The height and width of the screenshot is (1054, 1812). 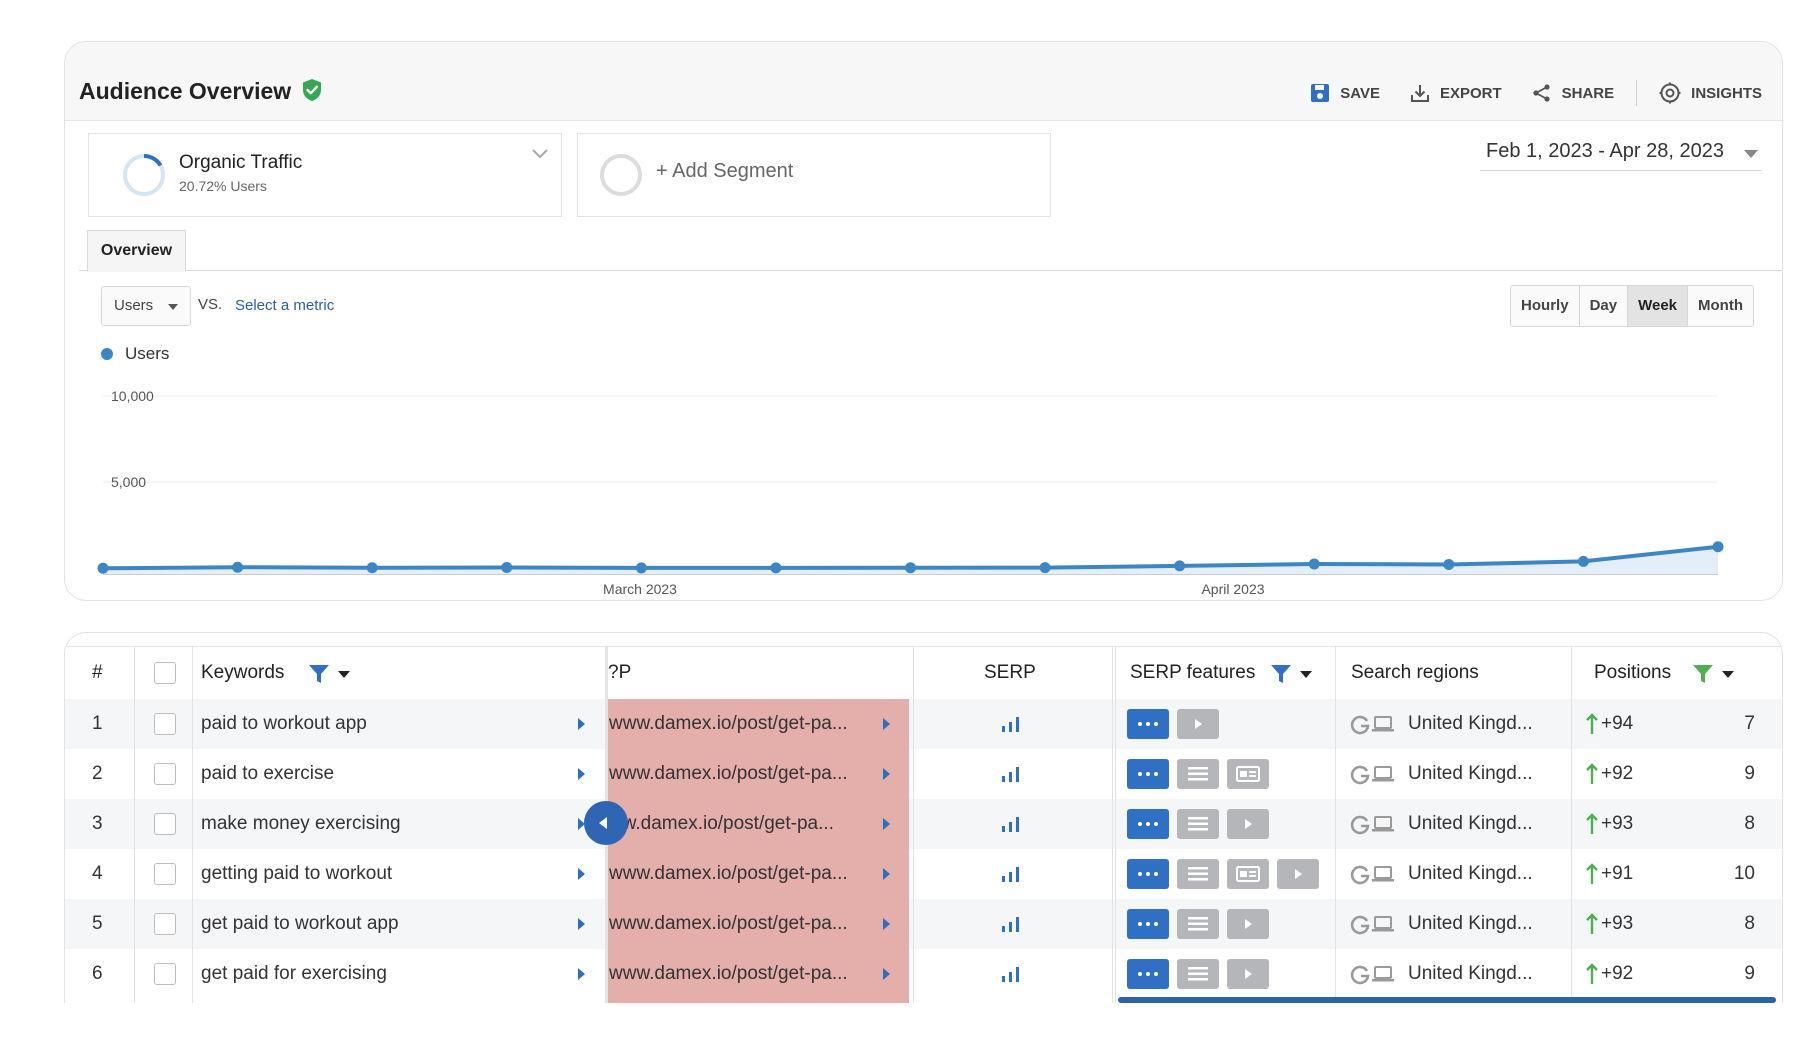 What do you see at coordinates (814, 175) in the screenshot?
I see `add-segment-button: + Add Segment` at bounding box center [814, 175].